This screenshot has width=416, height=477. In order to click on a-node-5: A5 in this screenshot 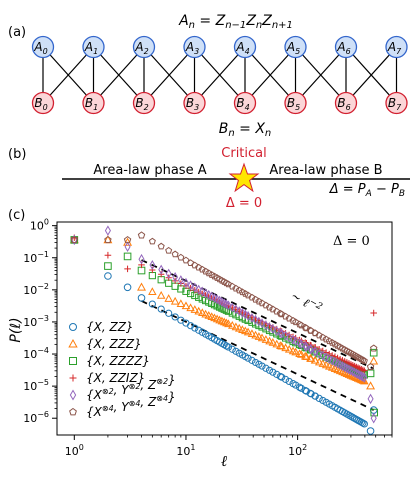, I will do `click(295, 47)`.